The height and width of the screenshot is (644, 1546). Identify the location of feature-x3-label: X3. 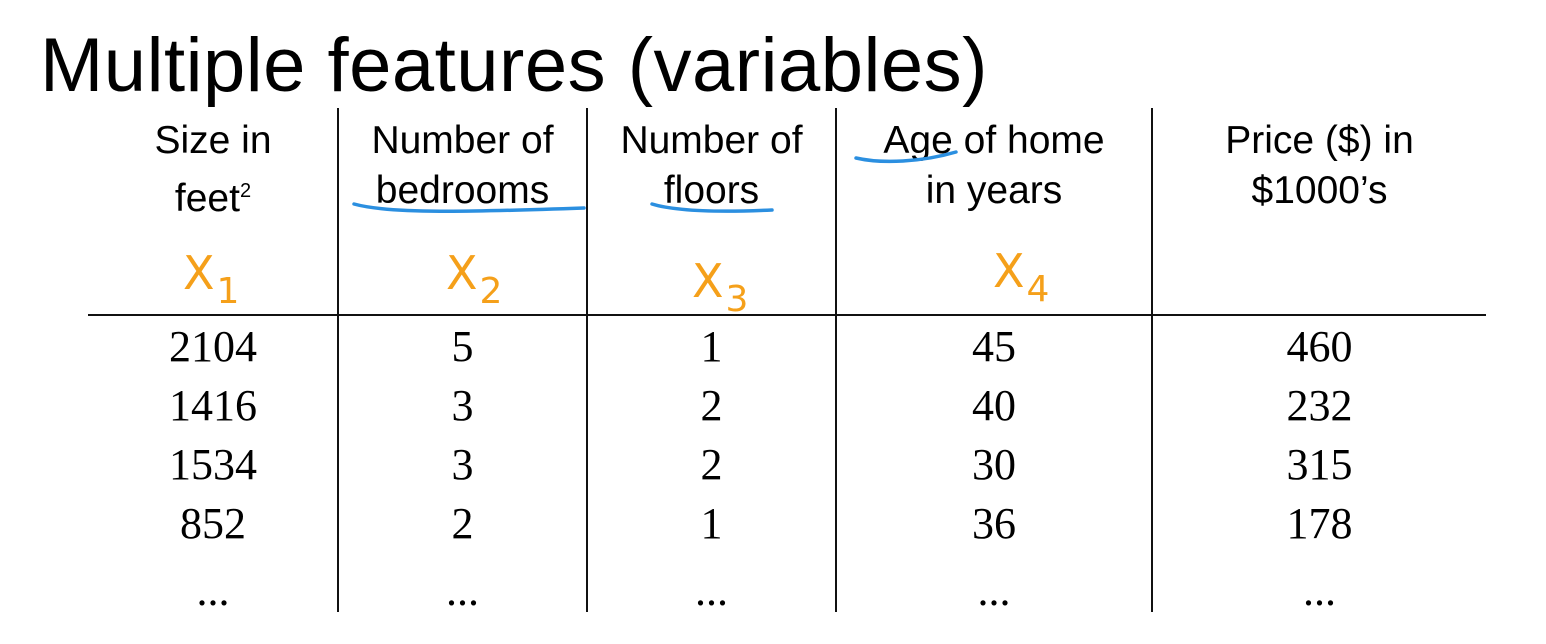
(720, 287).